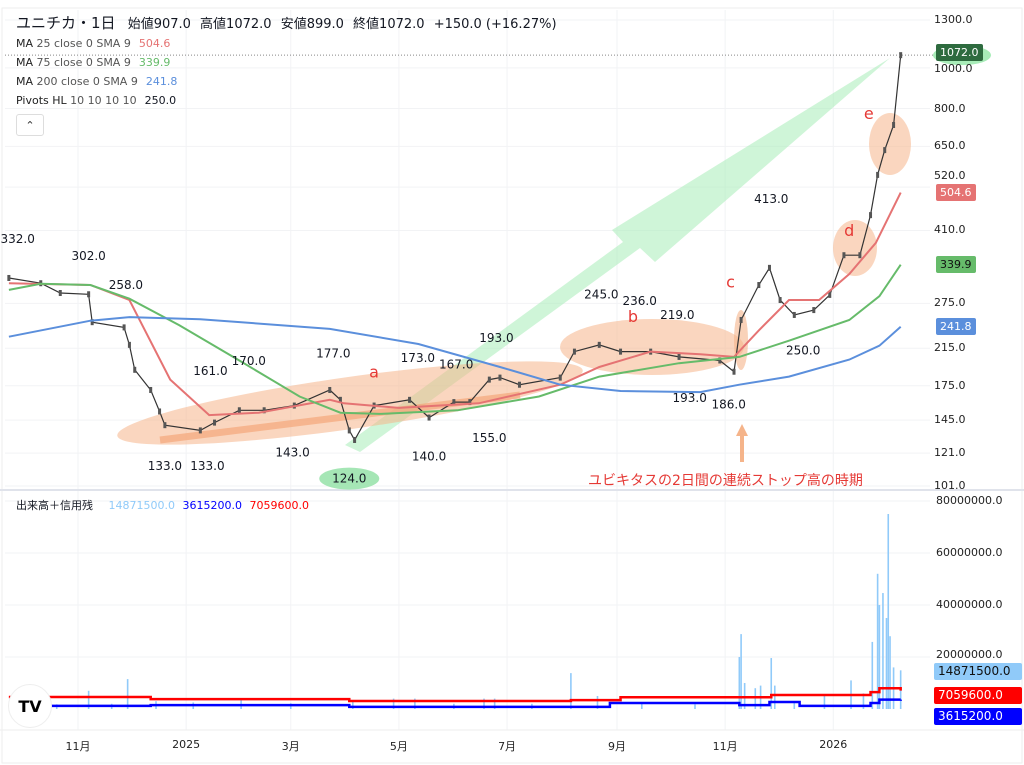  Describe the element at coordinates (289, 100) in the screenshot. I see `indicator-pivots: Pivots HL 10 10 10 10 250.0` at that location.